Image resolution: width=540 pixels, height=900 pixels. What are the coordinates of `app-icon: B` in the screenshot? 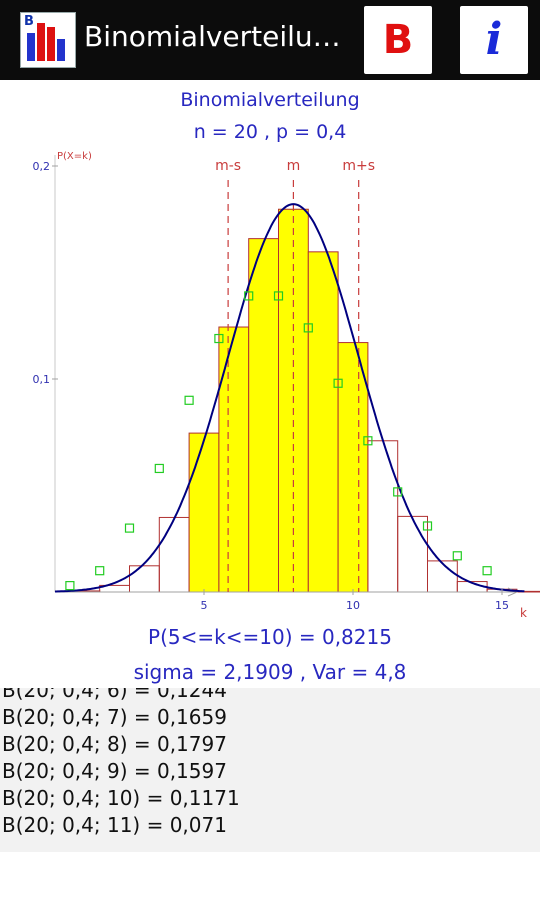 It's located at (48, 40).